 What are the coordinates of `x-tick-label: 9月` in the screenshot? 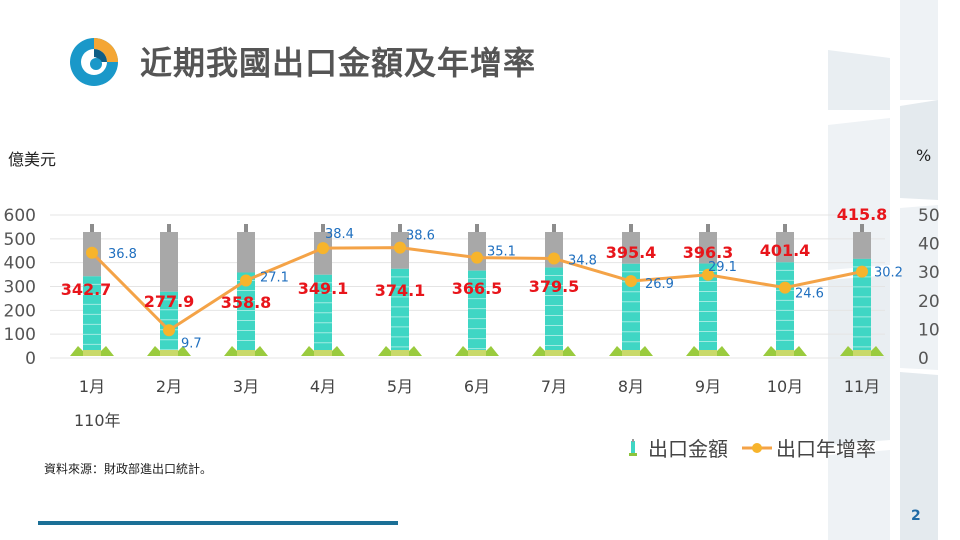 It's located at (708, 386).